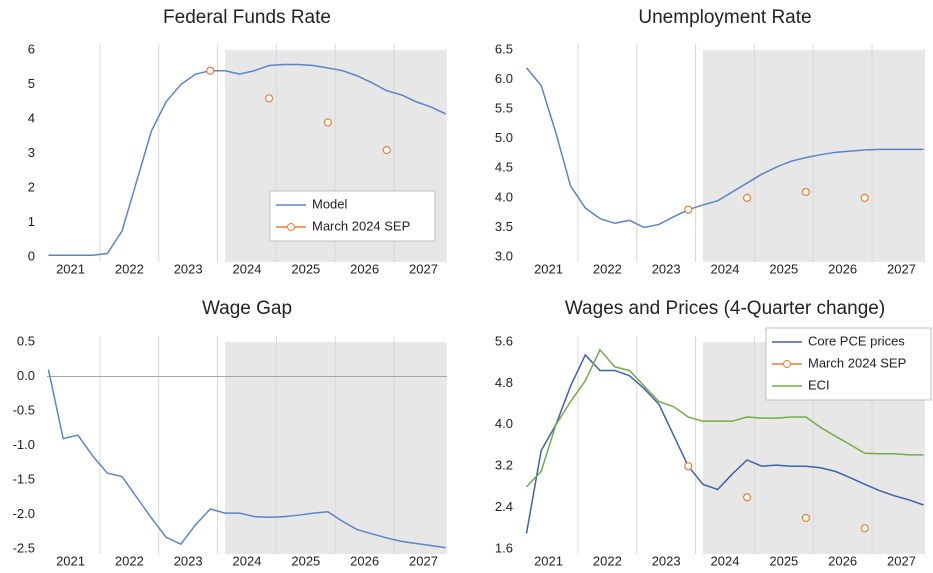 The width and height of the screenshot is (933, 573). Describe the element at coordinates (247, 17) in the screenshot. I see `panel-title: Federal Funds Rate` at that location.